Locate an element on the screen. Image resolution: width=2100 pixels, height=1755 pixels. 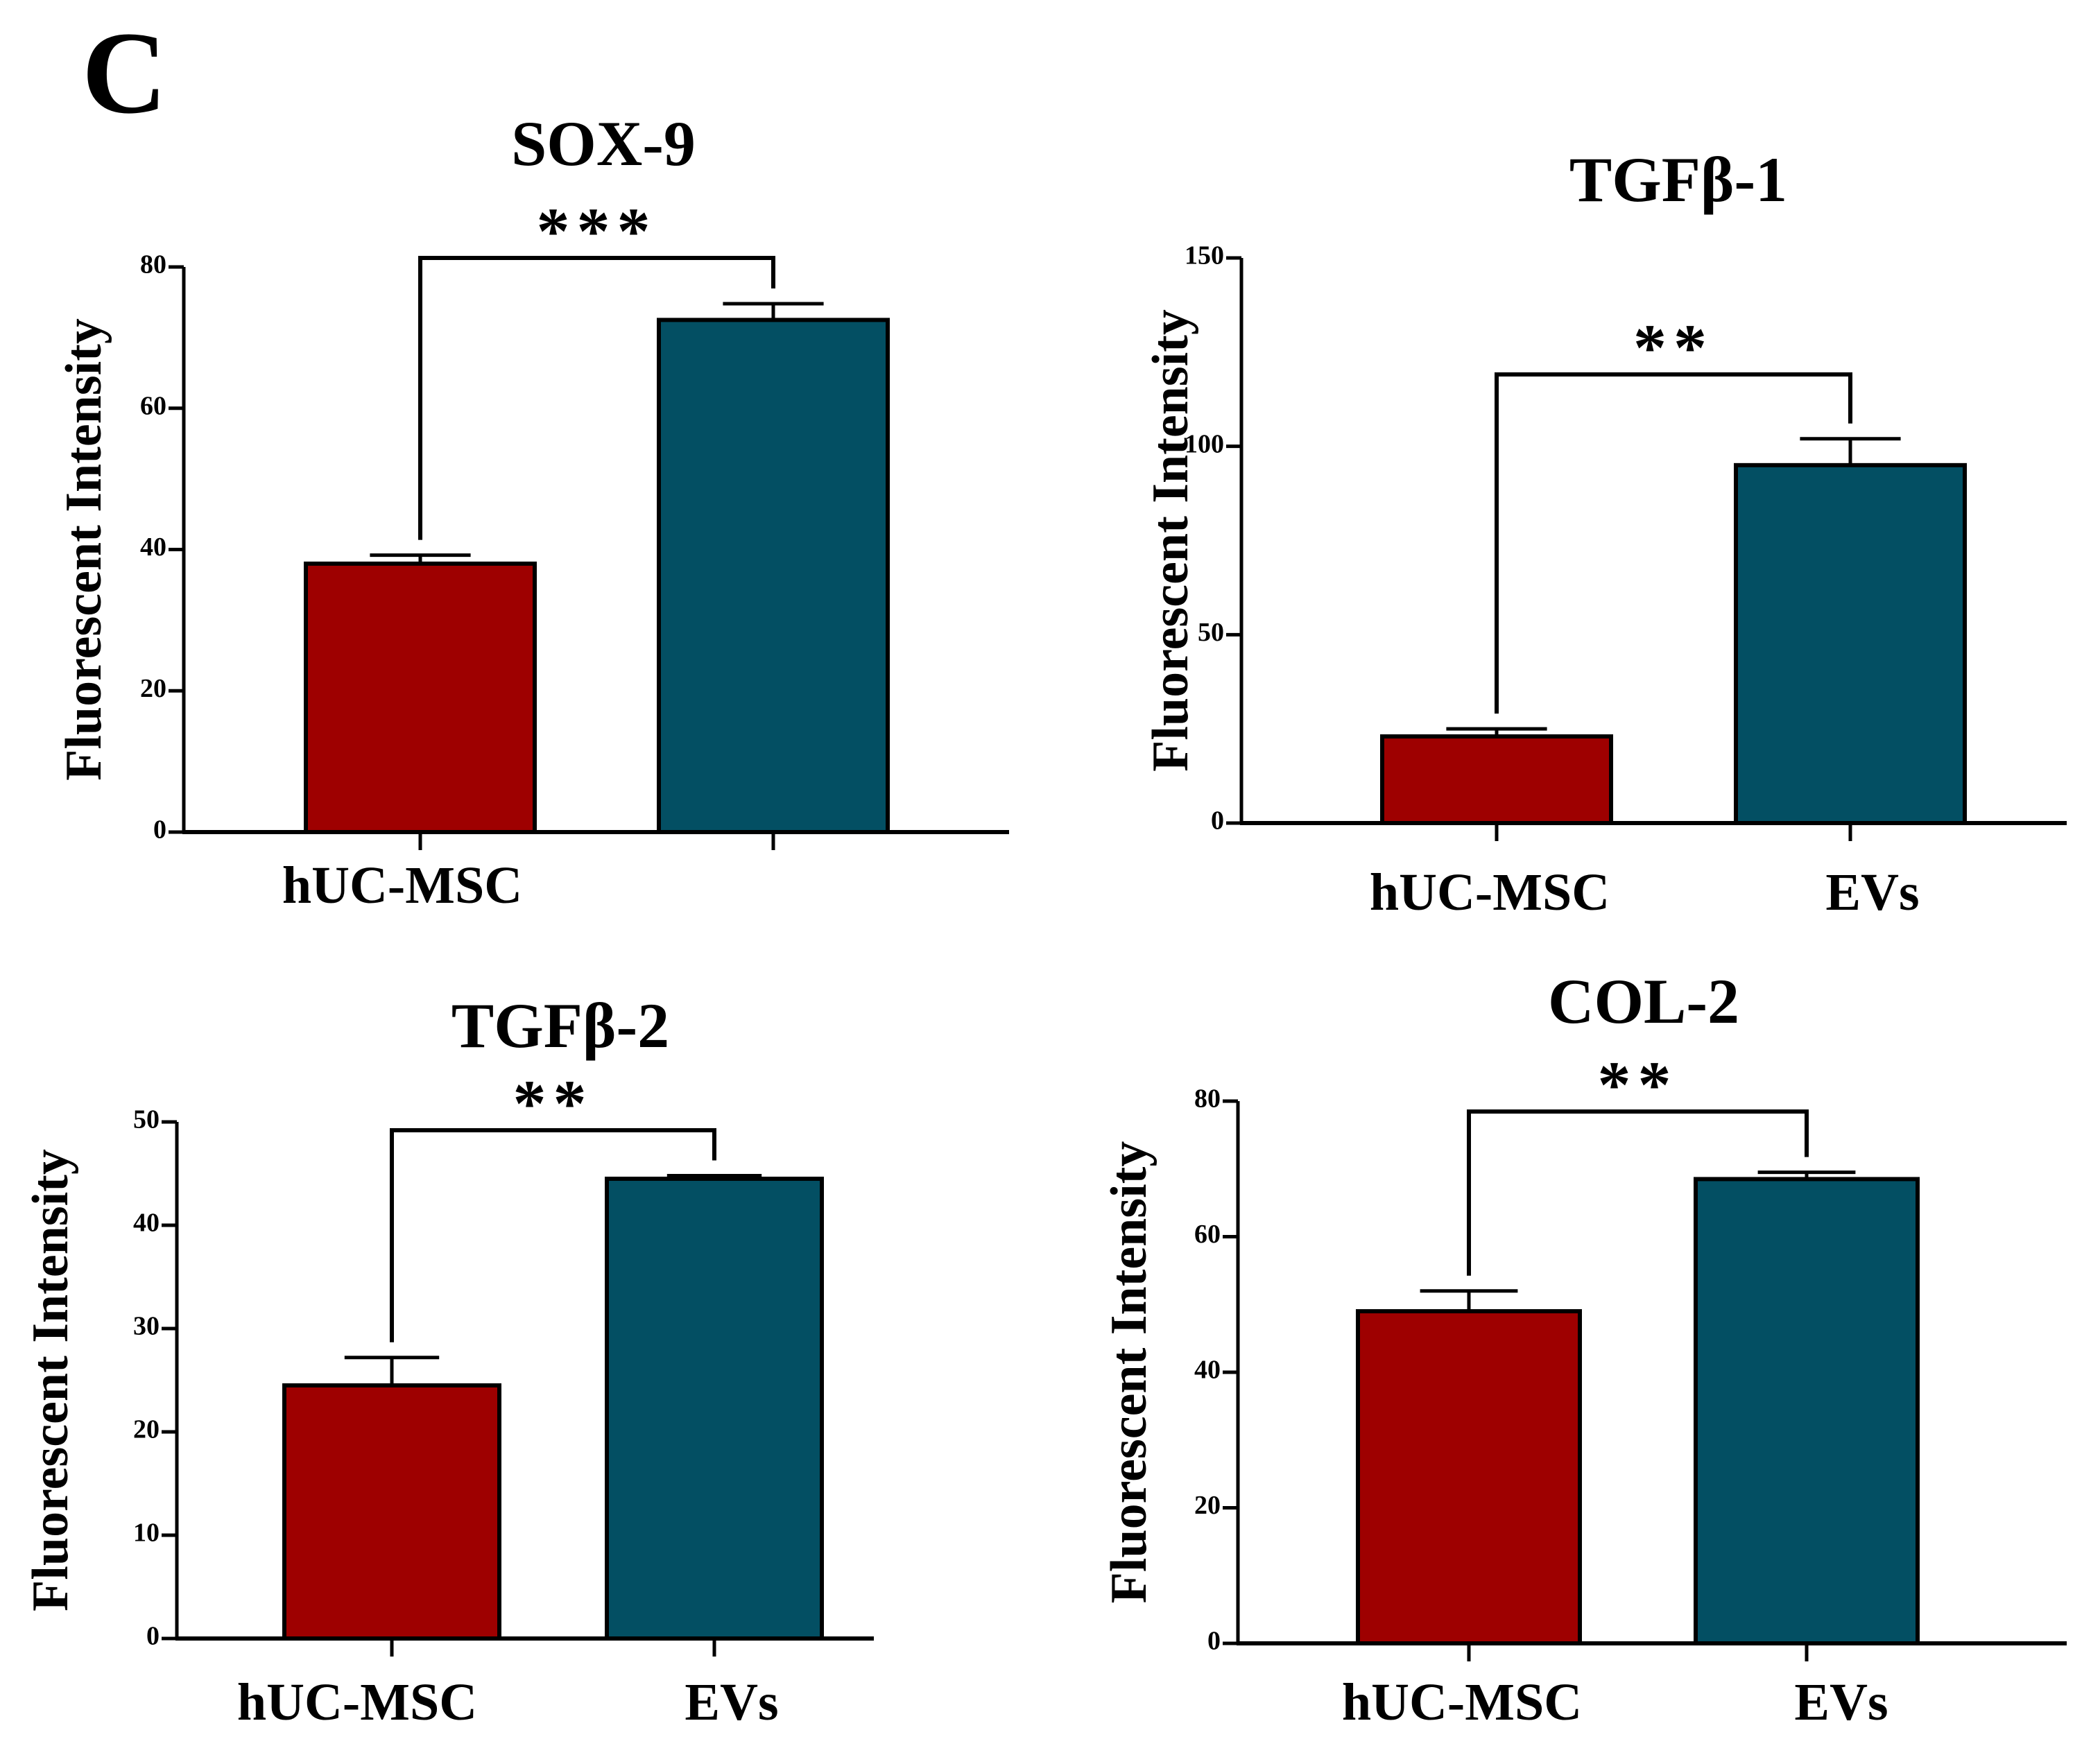
chart-1-ylabel: Fluorescent Intensity is located at coordinates (83, 549).